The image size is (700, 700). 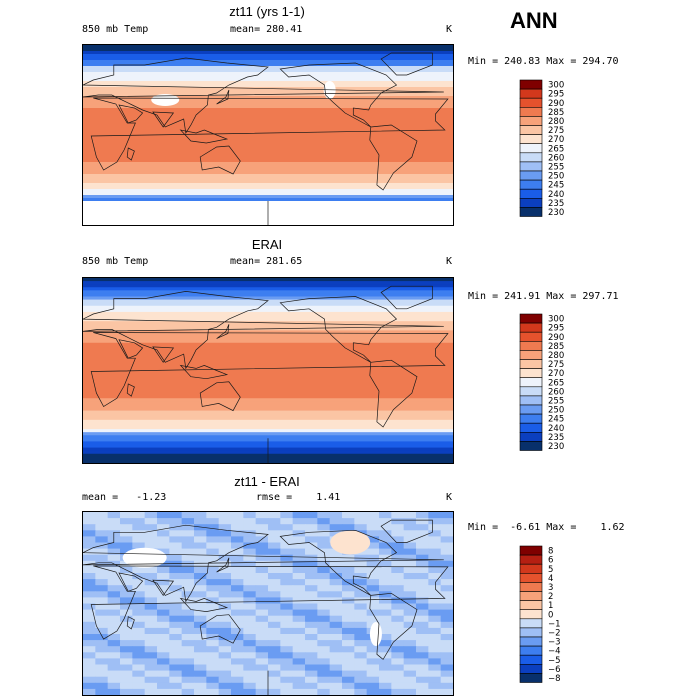 I want to click on colorbar-diff-tick-label: 0, so click(x=550, y=615).